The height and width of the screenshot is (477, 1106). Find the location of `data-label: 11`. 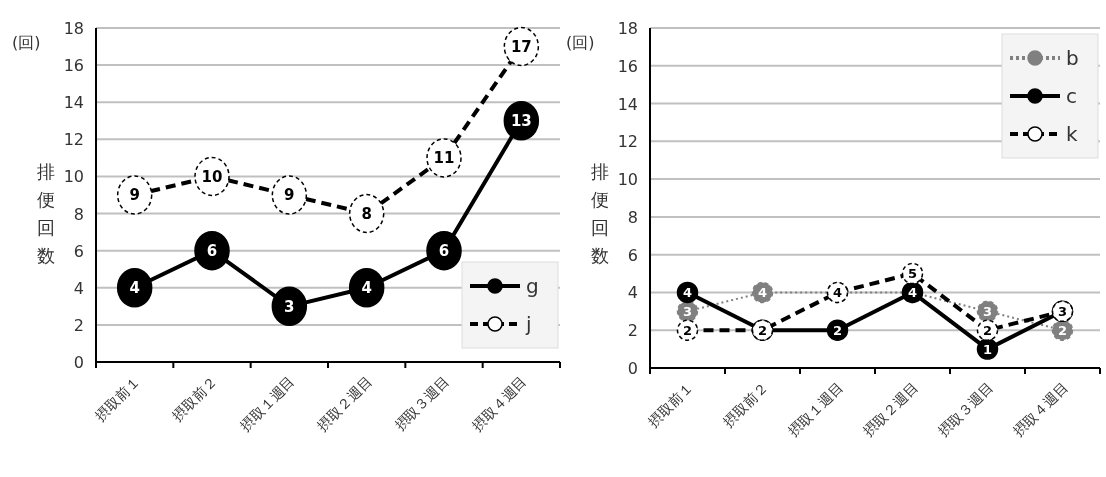

data-label: 11 is located at coordinates (444, 158).